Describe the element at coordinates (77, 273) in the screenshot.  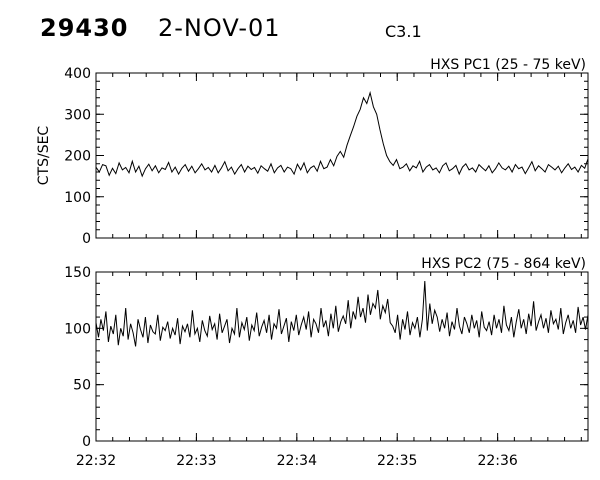
I see `pc2-y-tick-label: 150` at that location.